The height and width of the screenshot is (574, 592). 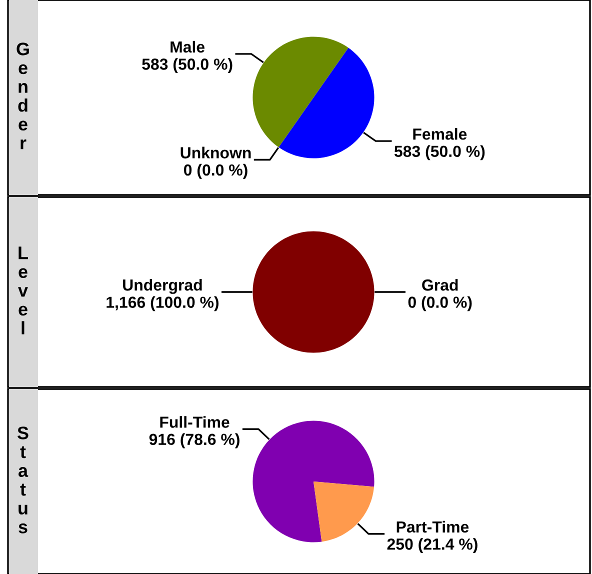 I want to click on slice-label: Undergrad, so click(x=162, y=286).